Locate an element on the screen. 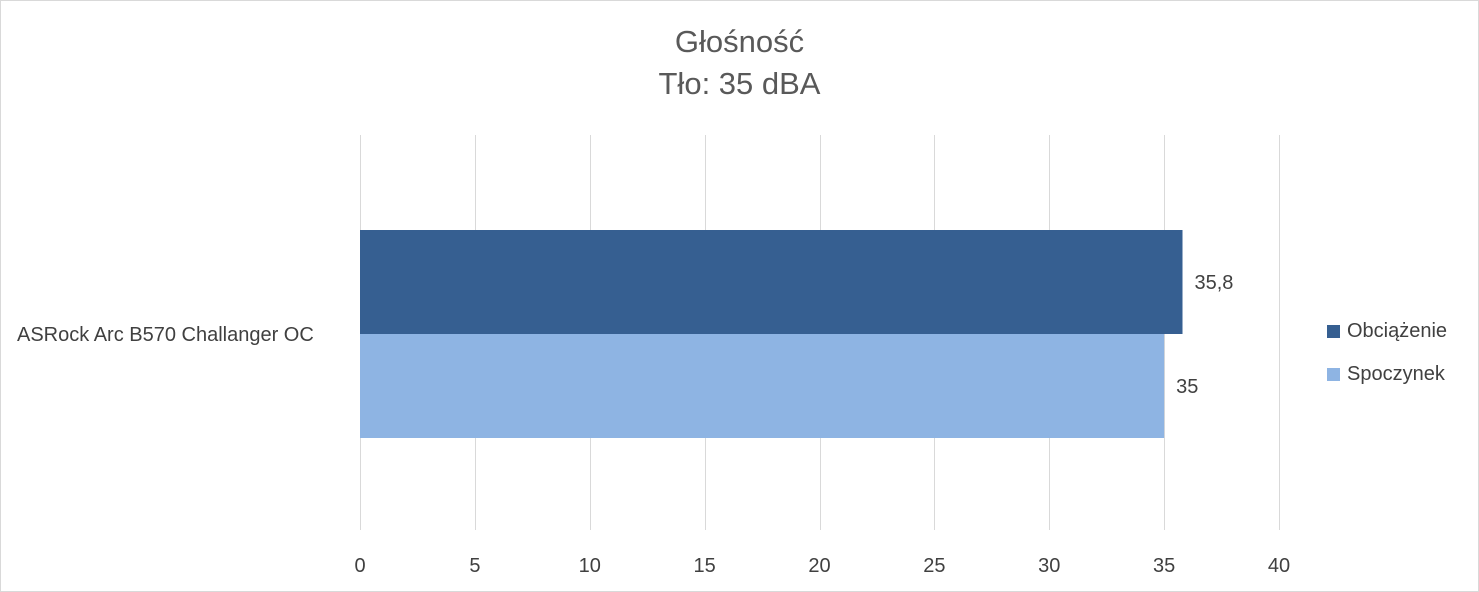 This screenshot has height=592, width=1479. legend-item-spoczynek: Spoczynek is located at coordinates (1387, 374).